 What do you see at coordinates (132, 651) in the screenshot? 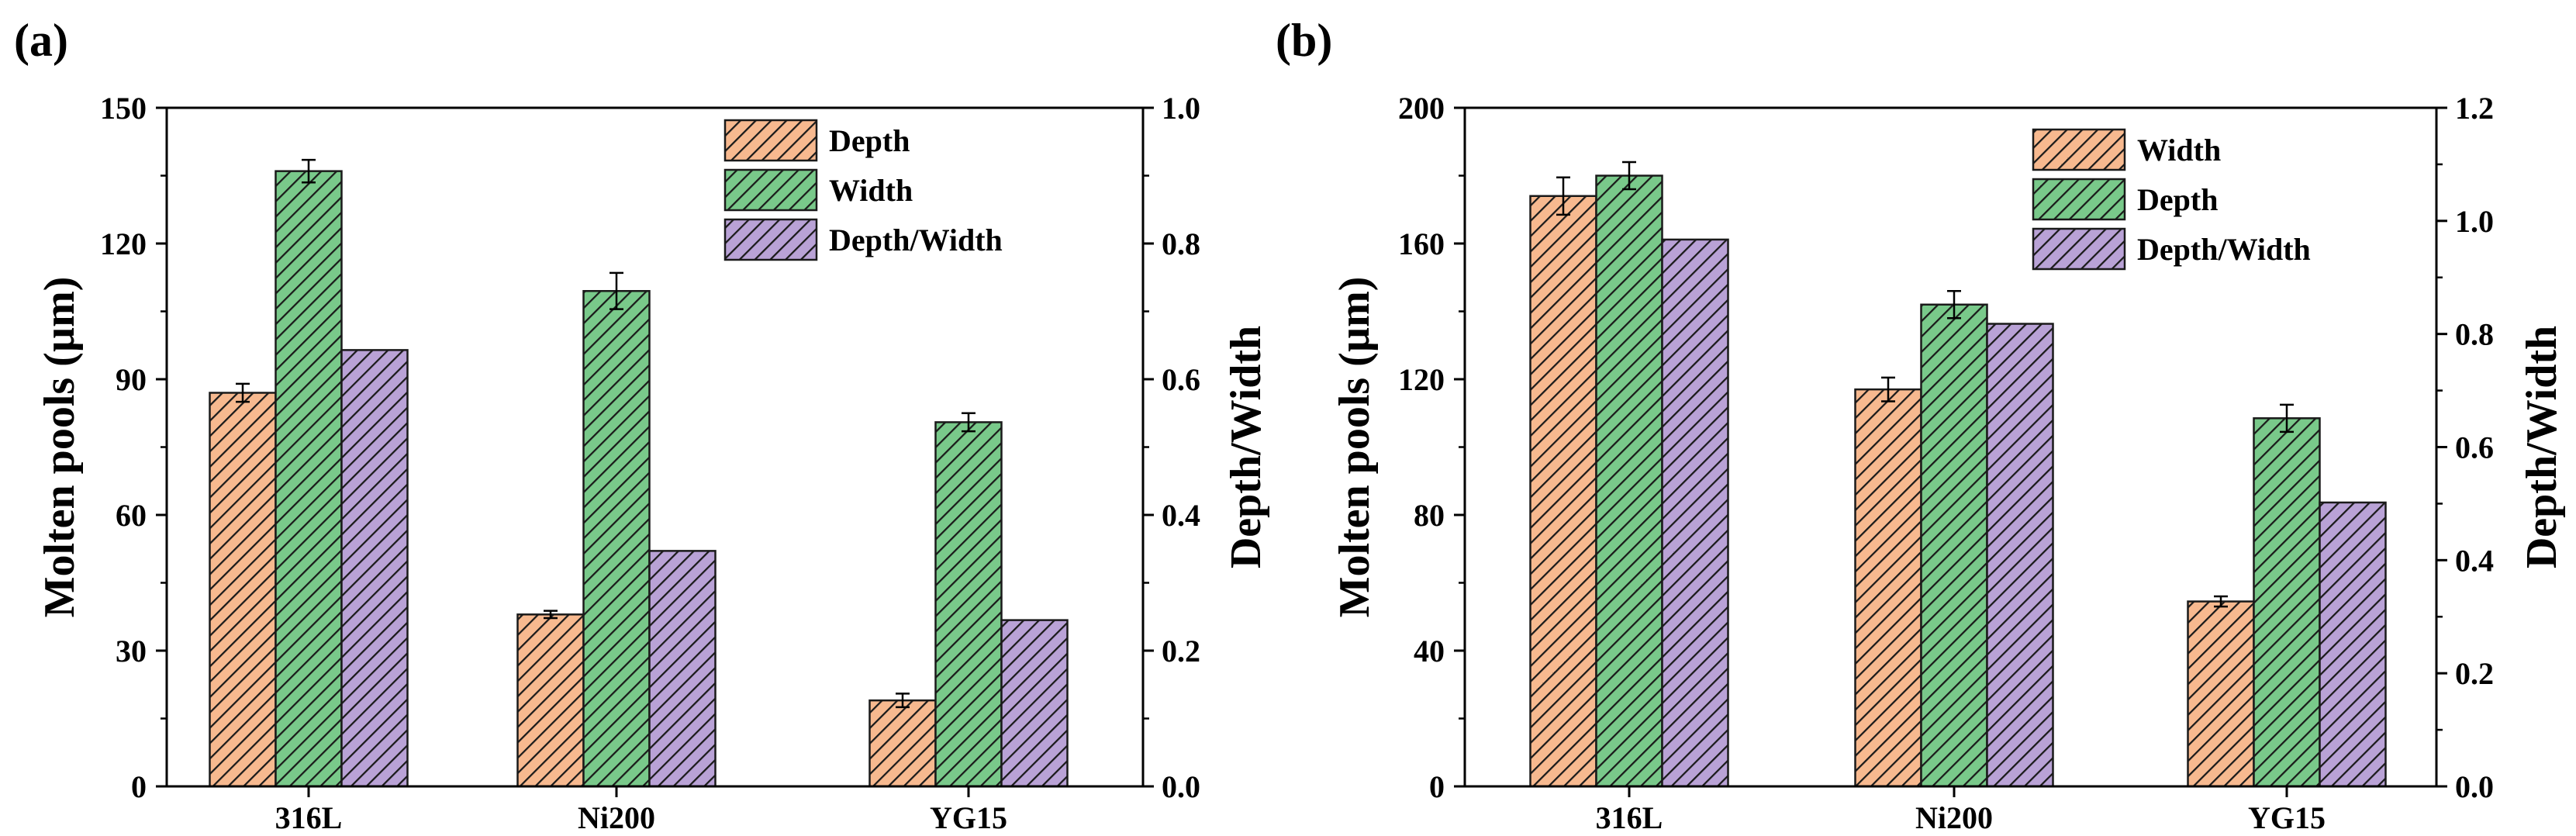
I see `y-tick-label: 30` at bounding box center [132, 651].